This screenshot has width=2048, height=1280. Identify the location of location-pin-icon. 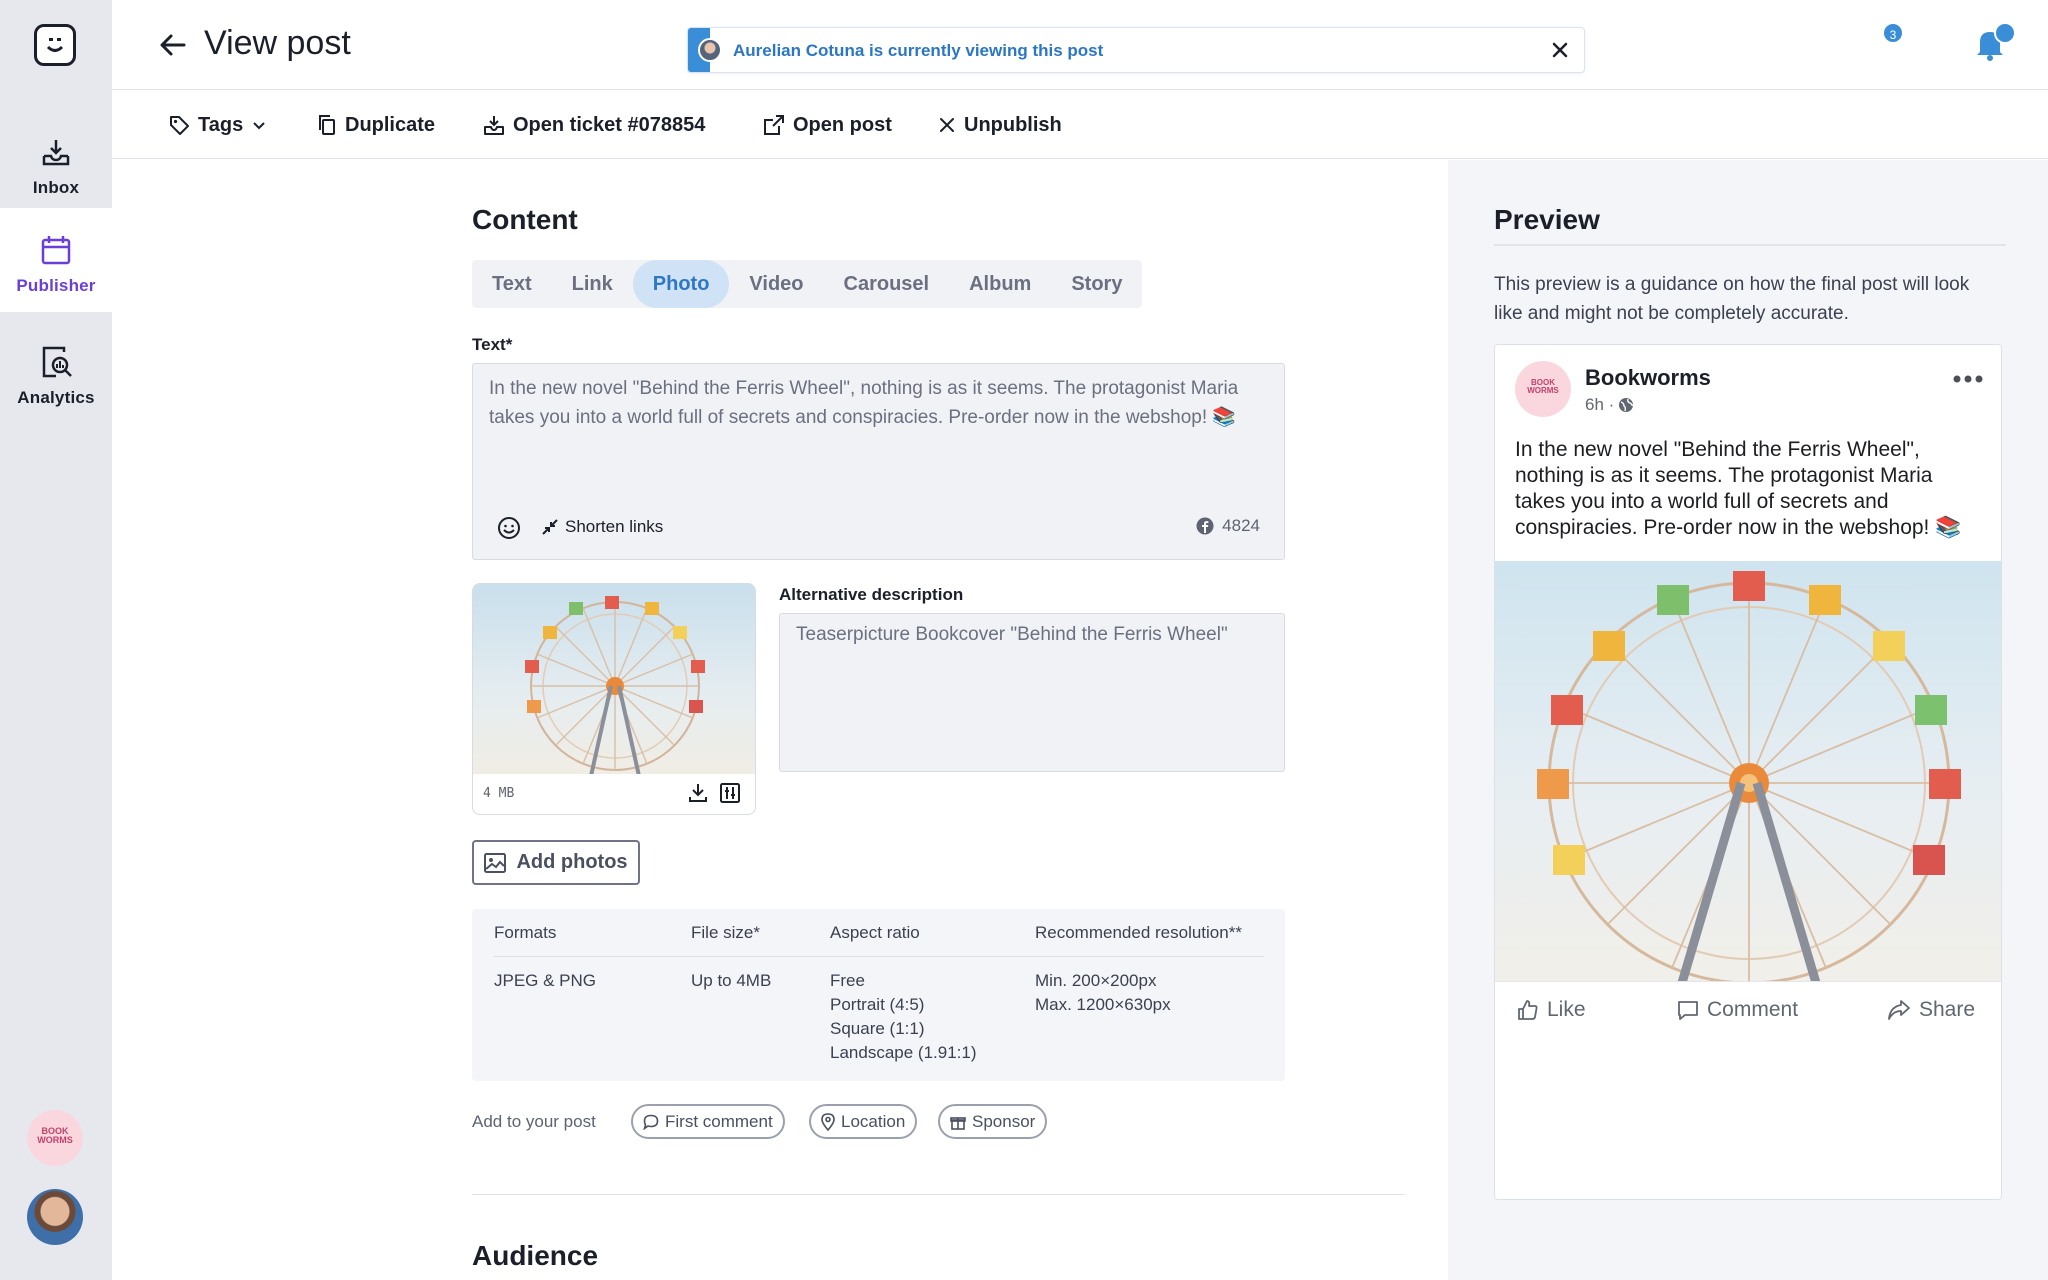
(828, 1121).